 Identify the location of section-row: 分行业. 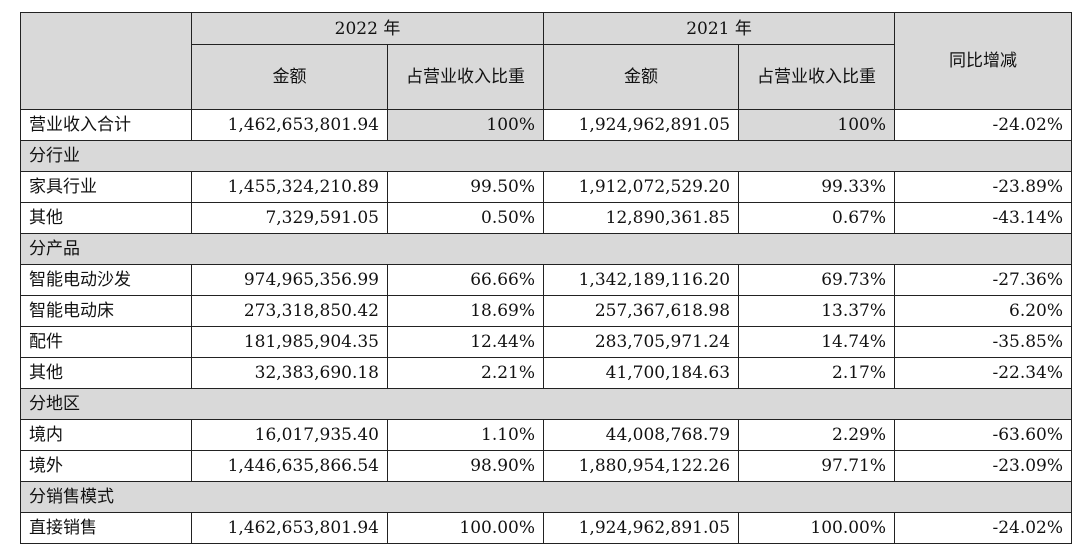
(546, 156).